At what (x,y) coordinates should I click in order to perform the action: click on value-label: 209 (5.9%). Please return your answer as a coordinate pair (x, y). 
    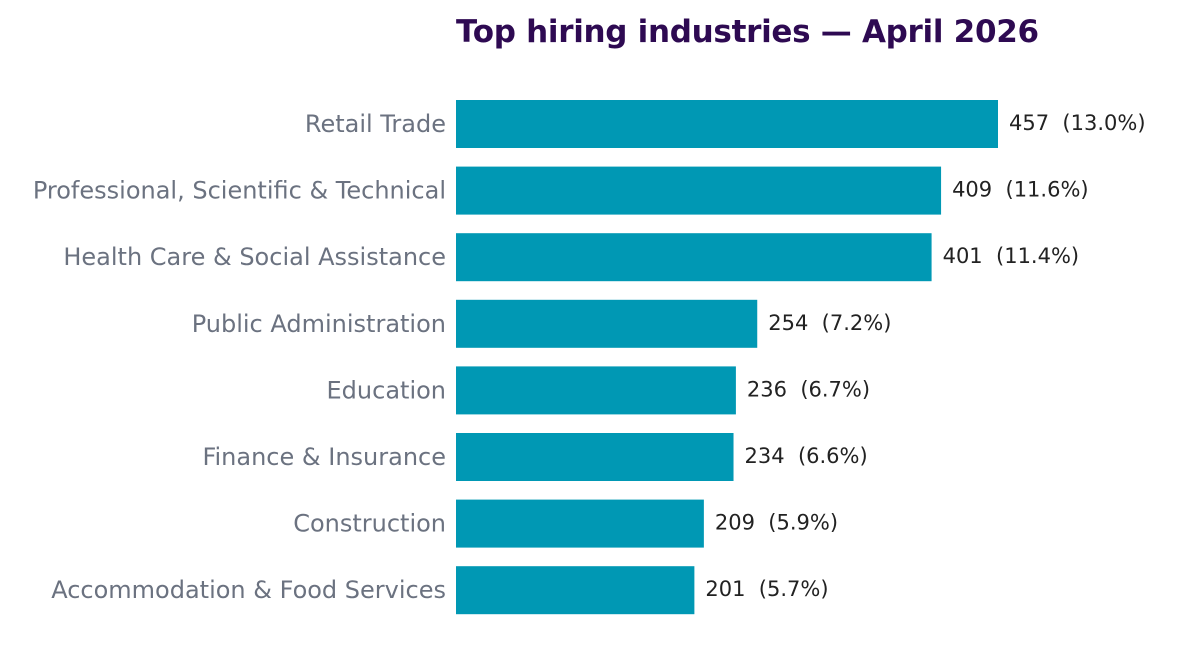
    Looking at the image, I should click on (776, 523).